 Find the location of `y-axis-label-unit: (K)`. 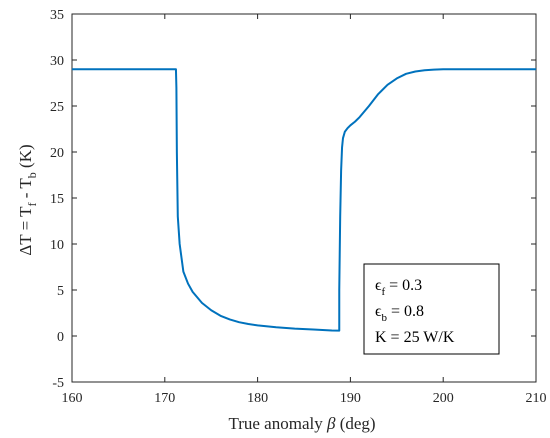

y-axis-label-unit: (K) is located at coordinates (25, 158).